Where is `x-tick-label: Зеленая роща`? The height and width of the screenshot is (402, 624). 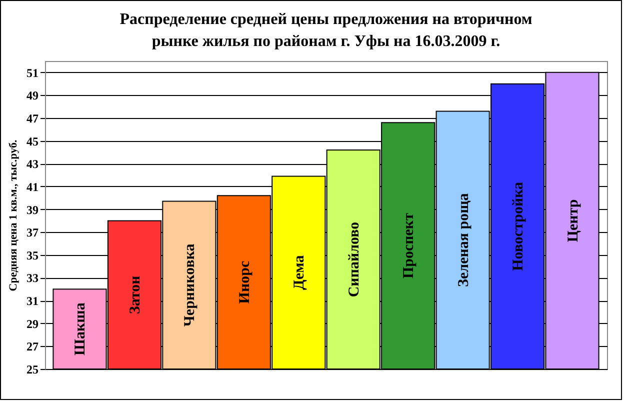 x-tick-label: Зеленая роща is located at coordinates (464, 239).